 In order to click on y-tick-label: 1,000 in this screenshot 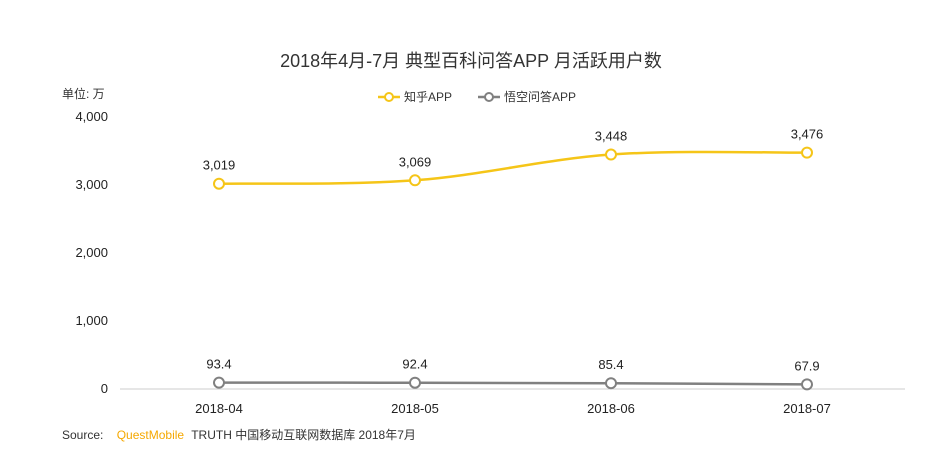, I will do `click(91, 320)`.